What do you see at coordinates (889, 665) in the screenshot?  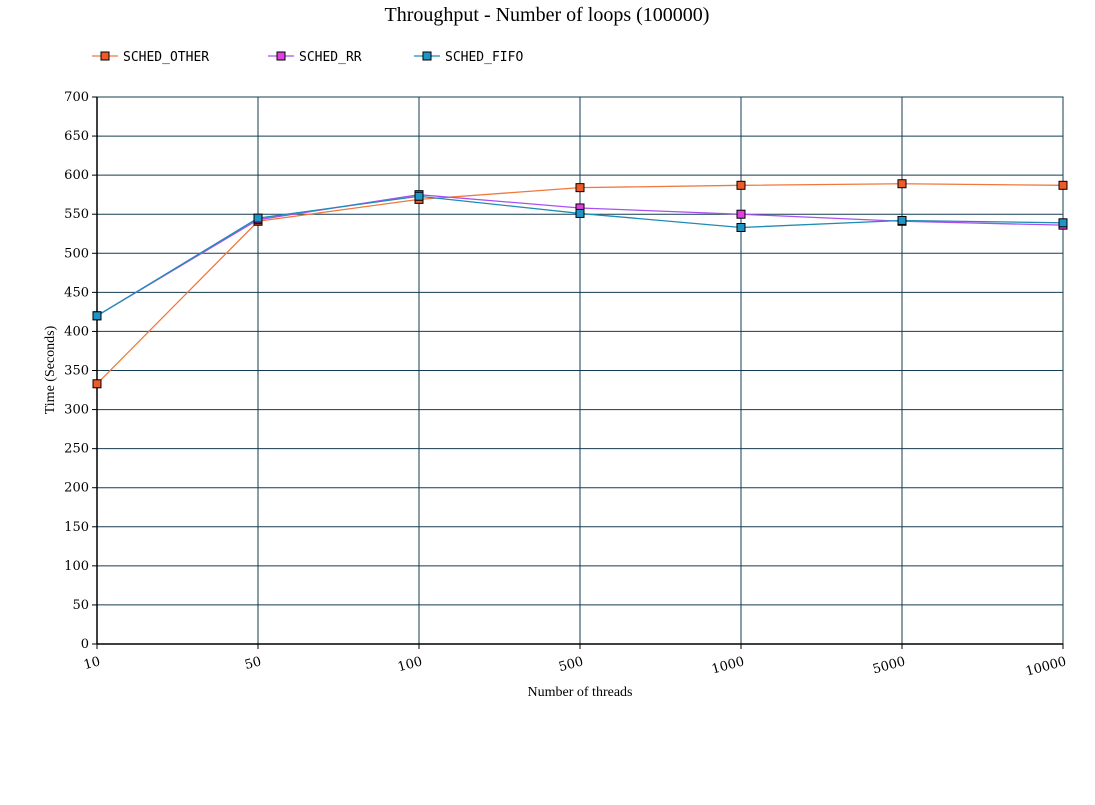 I see `x-tick-label: 5000` at bounding box center [889, 665].